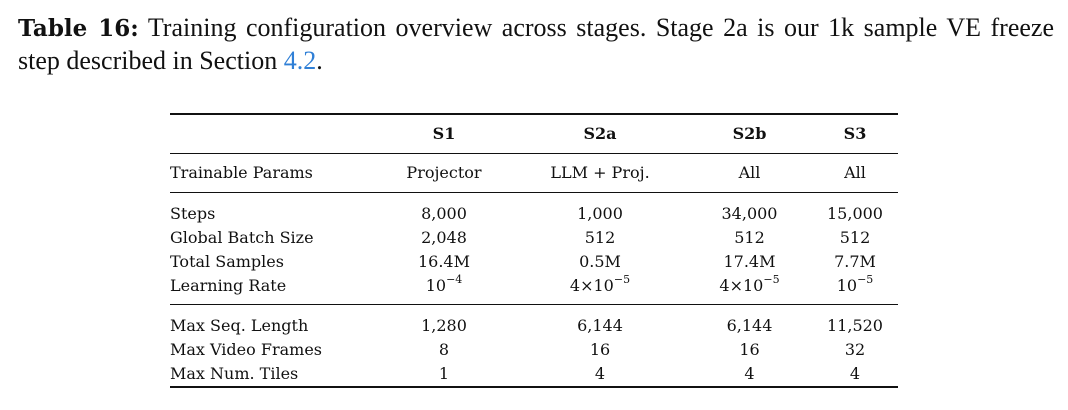 The image size is (1068, 410). What do you see at coordinates (272, 133) in the screenshot?
I see `header-blank` at bounding box center [272, 133].